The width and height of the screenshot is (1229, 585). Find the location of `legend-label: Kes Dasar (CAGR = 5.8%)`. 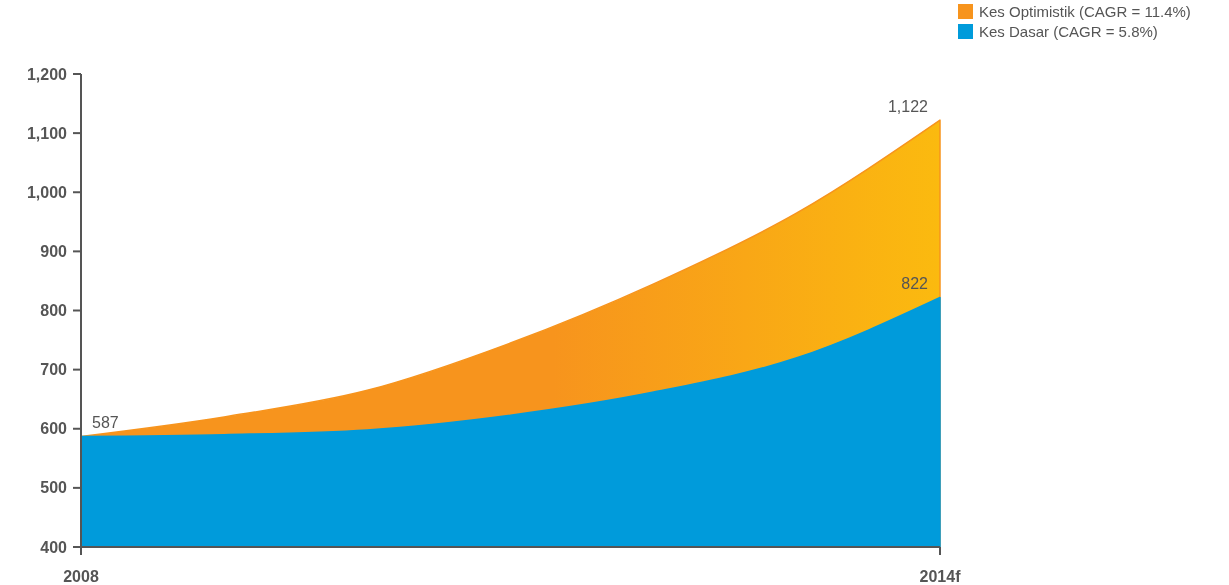

legend-label: Kes Dasar (CAGR = 5.8%) is located at coordinates (1068, 32).